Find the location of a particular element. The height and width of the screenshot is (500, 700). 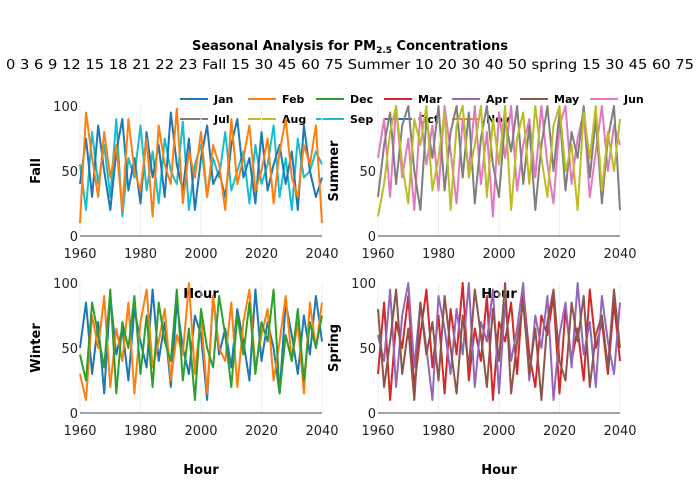

chart-title-rest: Concentrations is located at coordinates (450, 46).